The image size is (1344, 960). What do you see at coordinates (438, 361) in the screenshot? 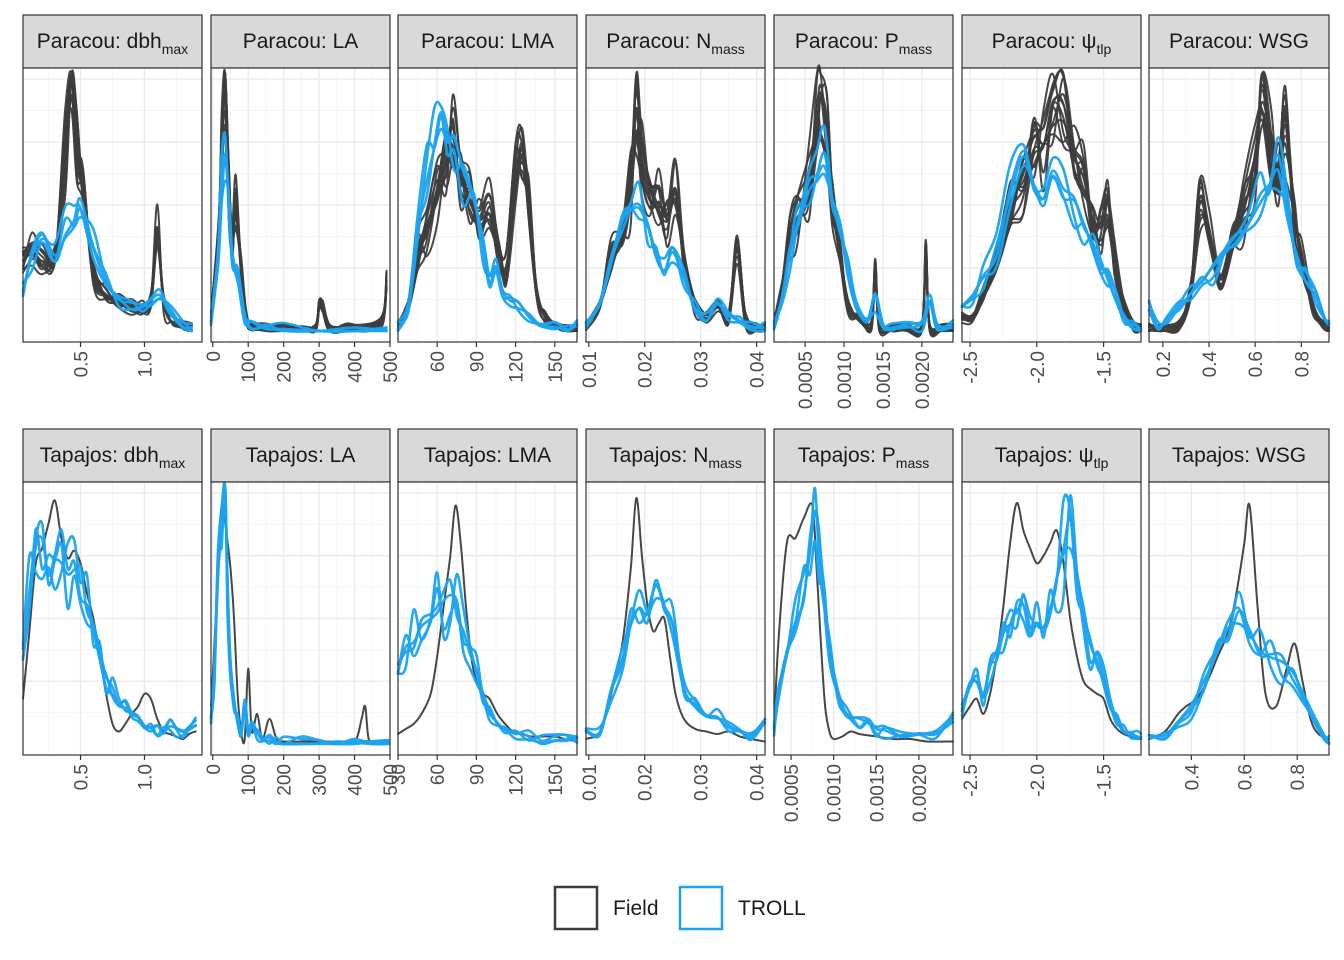
I see `x-tick-label: 60` at bounding box center [438, 361].